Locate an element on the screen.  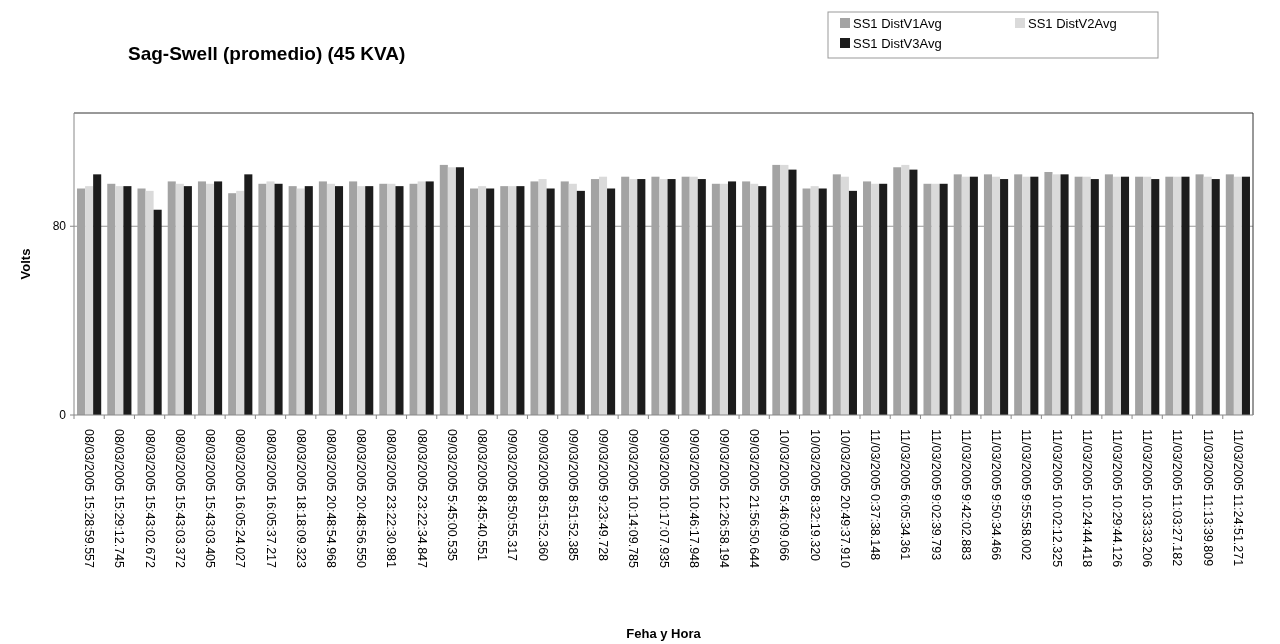
x-tick-label: 11/03/2005 11:03:27.182 is located at coordinates (1177, 498).